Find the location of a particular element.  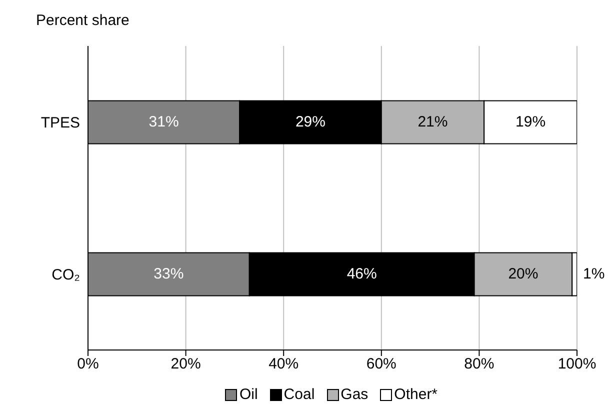

x-tick-label: 40% is located at coordinates (283, 364).